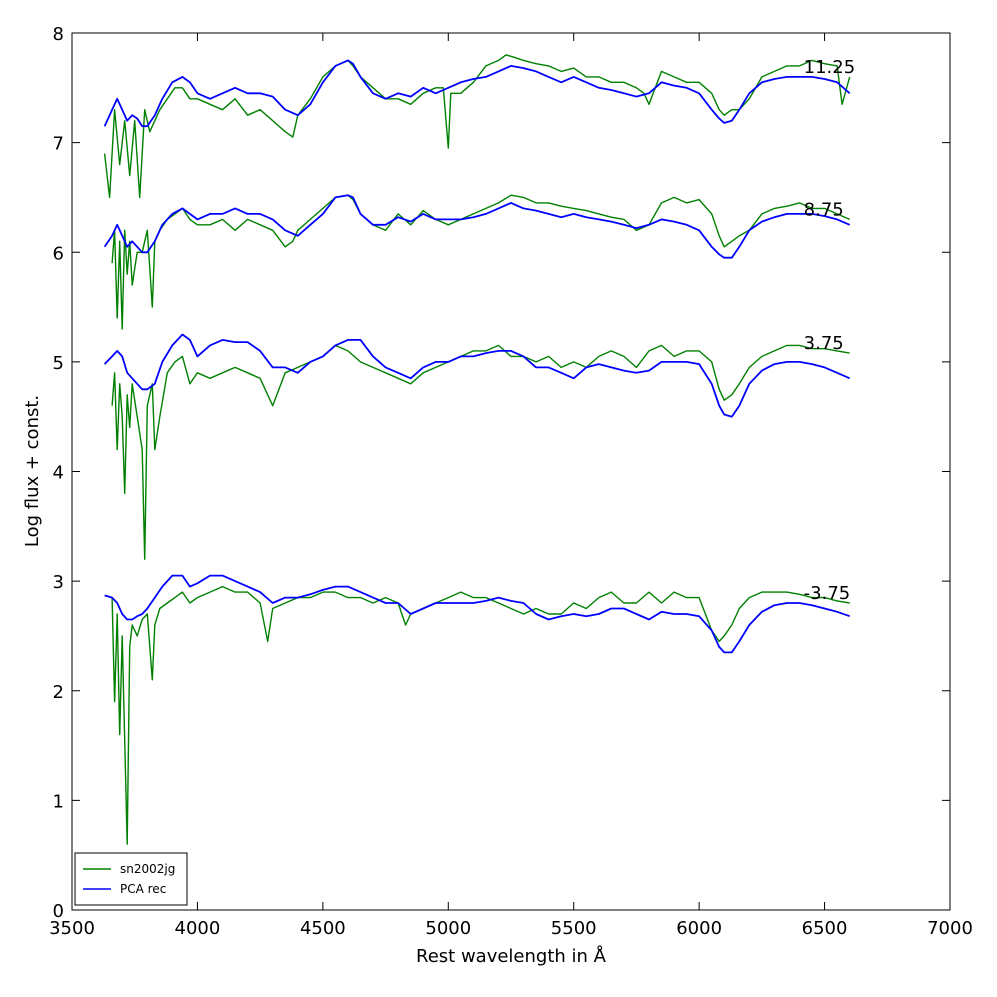  What do you see at coordinates (58, 692) in the screenshot?
I see `y-tick-label: 2` at bounding box center [58, 692].